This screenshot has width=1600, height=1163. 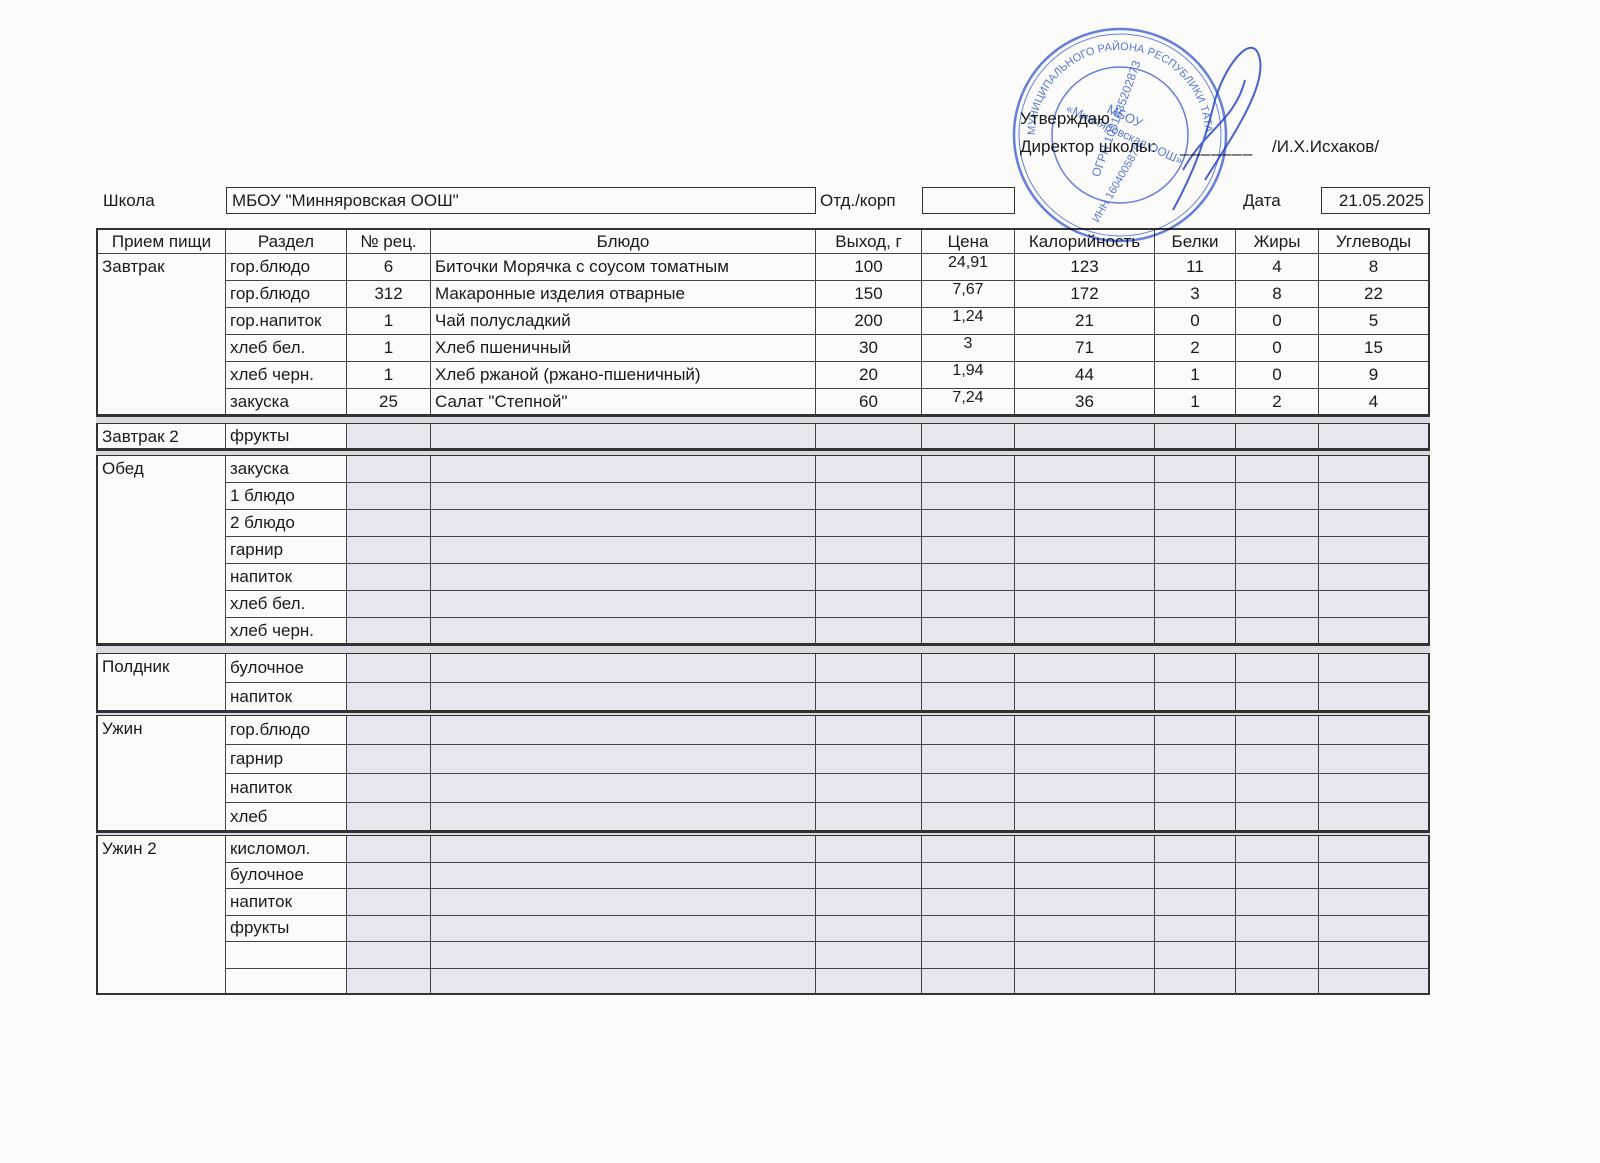 I want to click on stamp-outer-inner, so click(x=1120, y=135).